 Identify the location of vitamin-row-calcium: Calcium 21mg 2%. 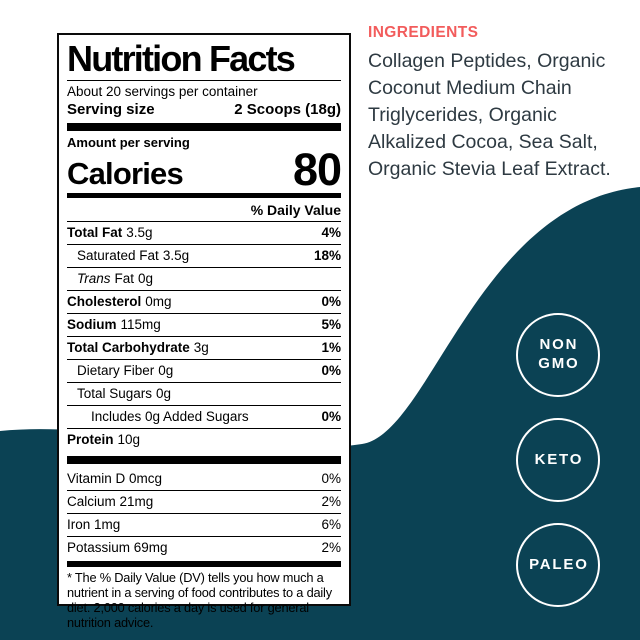
(204, 501).